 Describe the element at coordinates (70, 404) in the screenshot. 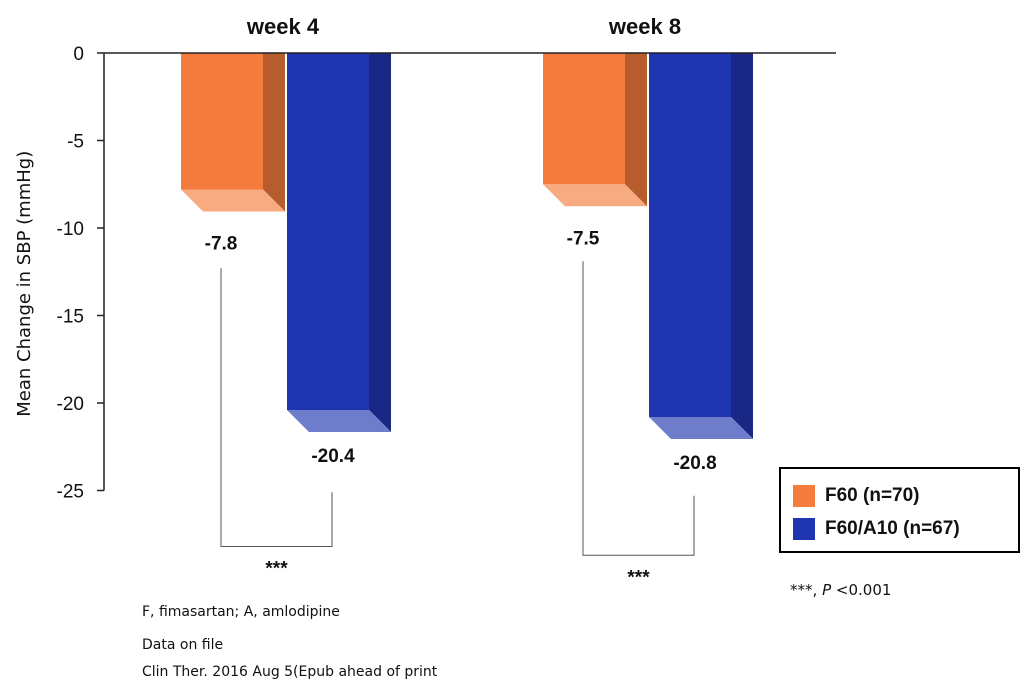

I see `y-tick-label: -20` at that location.